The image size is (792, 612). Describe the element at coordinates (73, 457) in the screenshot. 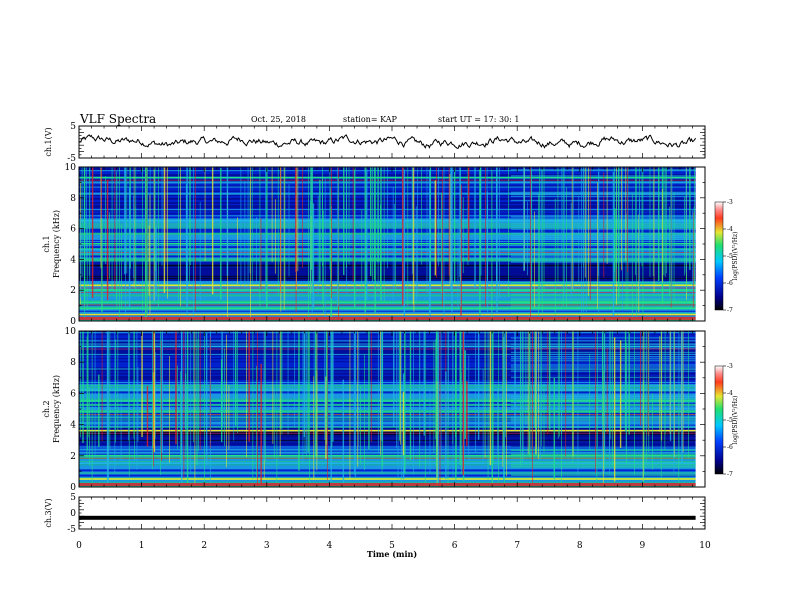

I see `ch2-spectrogram-ytick-label: 2` at that location.